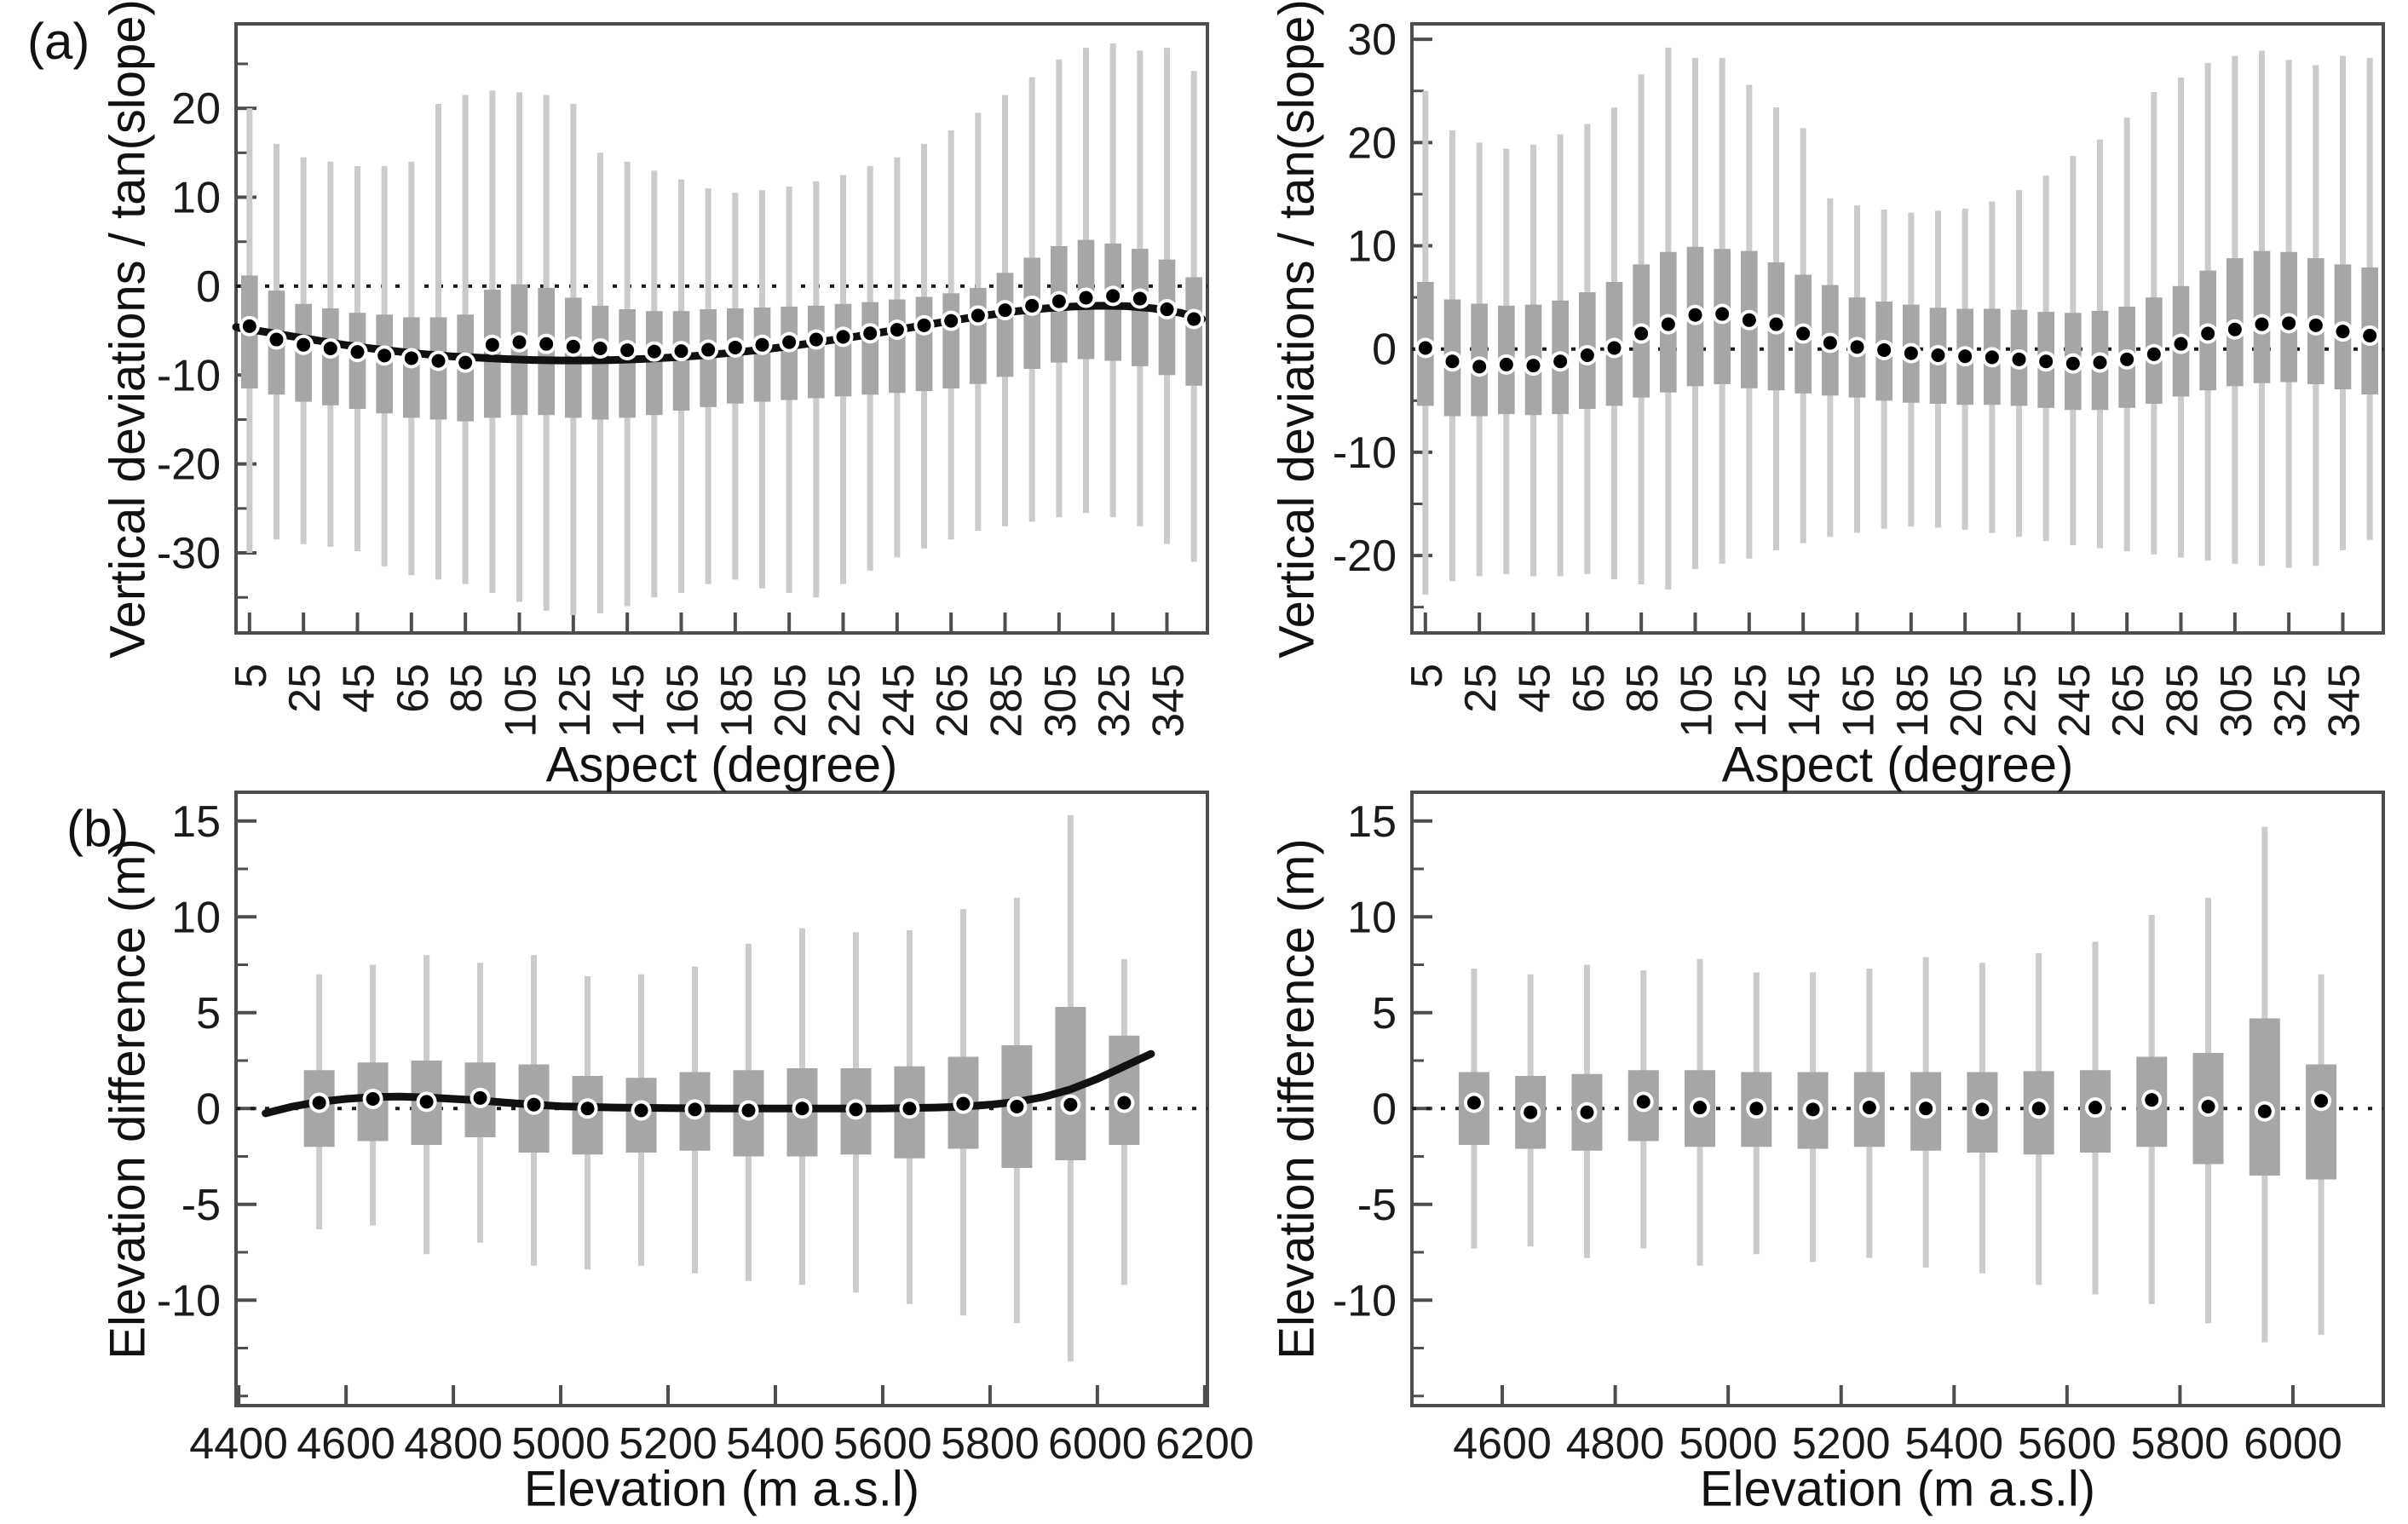  Describe the element at coordinates (189, 465) in the screenshot. I see `y-tick-label: -20` at that location.